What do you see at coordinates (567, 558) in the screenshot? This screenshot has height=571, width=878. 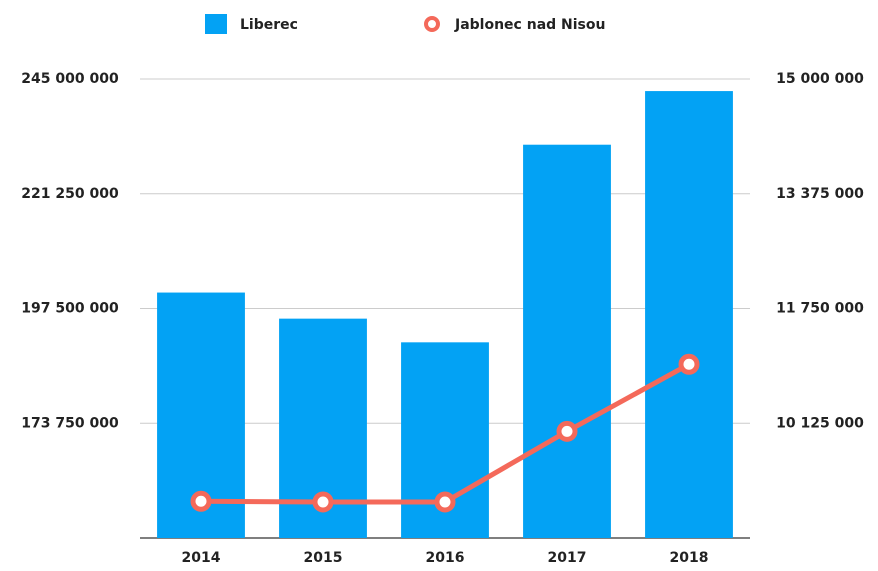 I see `x-tick-label: 2017` at bounding box center [567, 558].